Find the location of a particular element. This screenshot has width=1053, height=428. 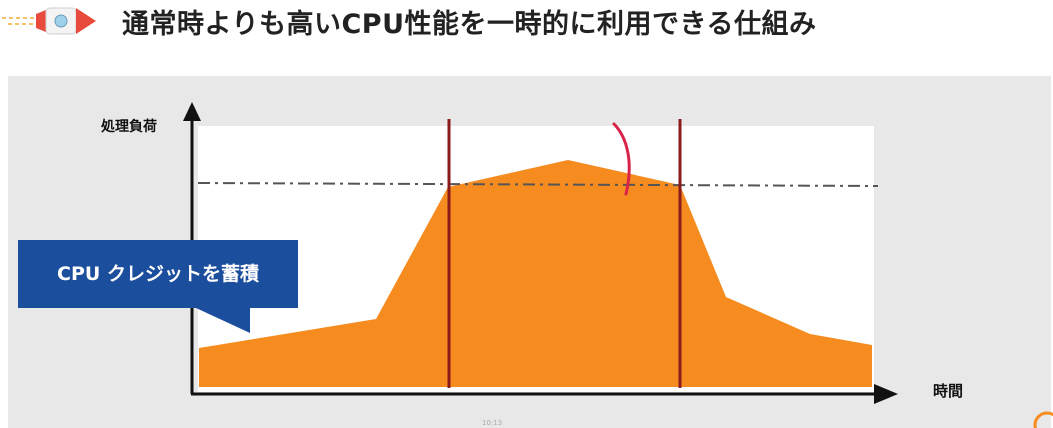

rocket-icon is located at coordinates (49, 21).